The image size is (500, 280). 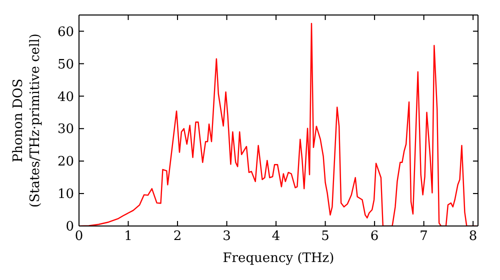 What do you see at coordinates (65, 162) in the screenshot?
I see `y-tick-label: 20` at bounding box center [65, 162].